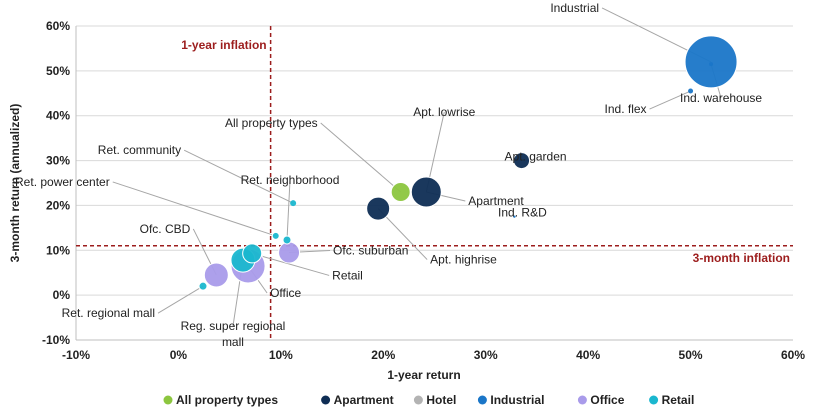 The image size is (827, 416). Describe the element at coordinates (370, 251) in the screenshot. I see `label-ofc-suburban: Ofc. suburban` at that location.